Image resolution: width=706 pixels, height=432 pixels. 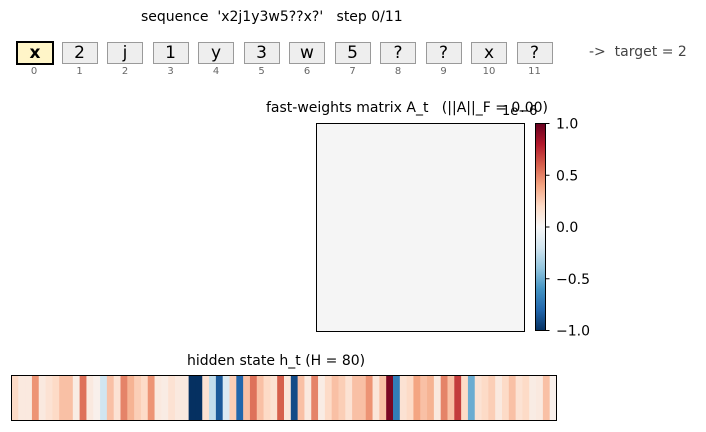 What do you see at coordinates (79, 53) in the screenshot?
I see `token-1: 2` at bounding box center [79, 53].